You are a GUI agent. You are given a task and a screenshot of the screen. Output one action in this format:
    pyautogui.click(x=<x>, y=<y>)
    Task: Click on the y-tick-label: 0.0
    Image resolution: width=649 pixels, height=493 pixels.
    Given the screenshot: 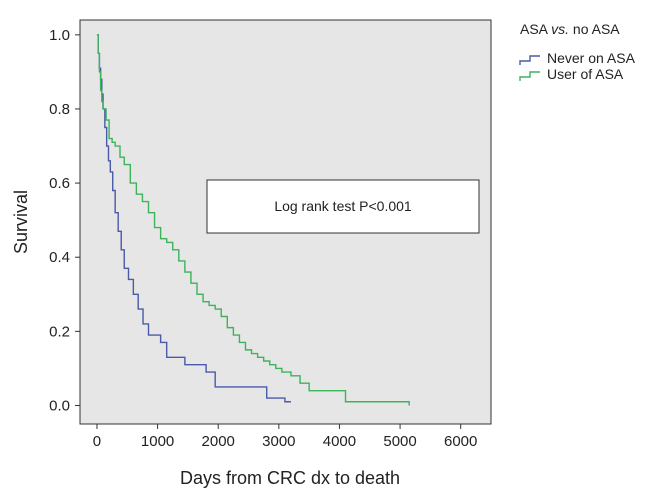 What is the action you would take?
    pyautogui.click(x=59, y=405)
    